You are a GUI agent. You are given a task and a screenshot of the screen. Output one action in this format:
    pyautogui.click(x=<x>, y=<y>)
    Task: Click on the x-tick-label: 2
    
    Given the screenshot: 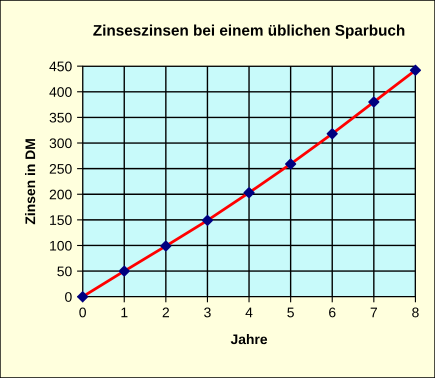 What is the action you would take?
    pyautogui.click(x=166, y=313)
    